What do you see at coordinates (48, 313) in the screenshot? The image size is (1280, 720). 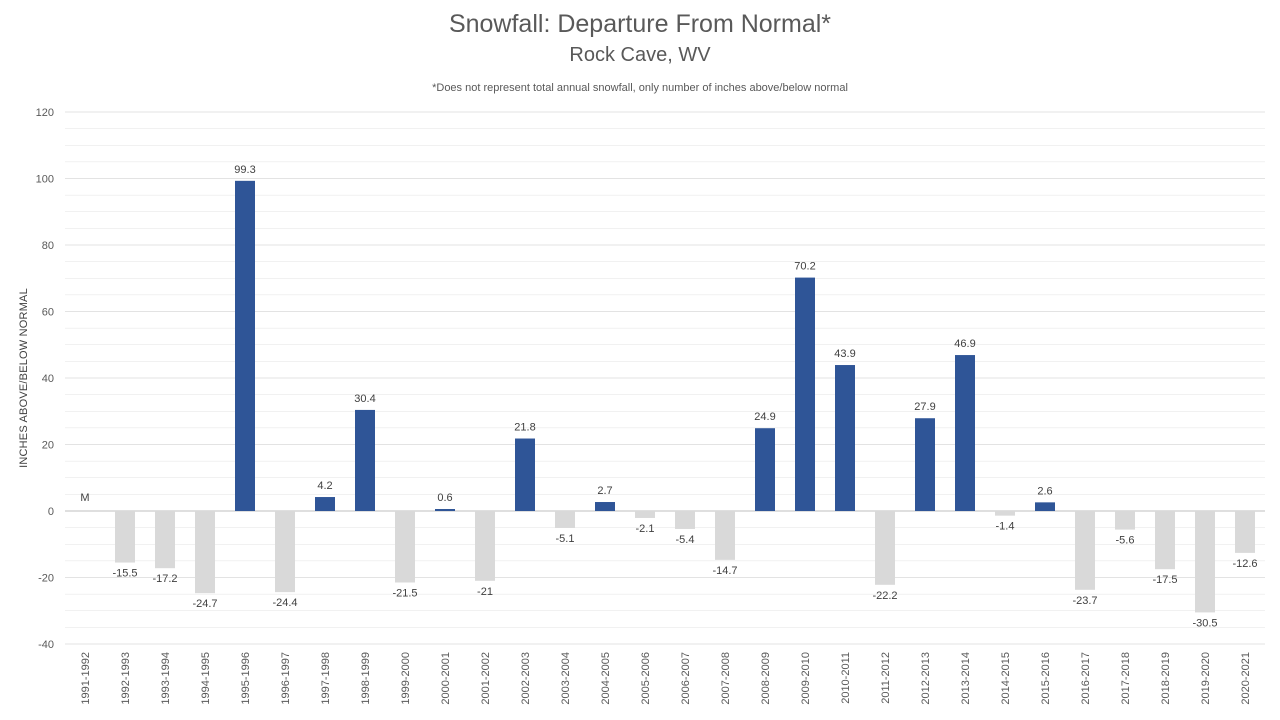 I see `y-tick-label: 60` at bounding box center [48, 313].